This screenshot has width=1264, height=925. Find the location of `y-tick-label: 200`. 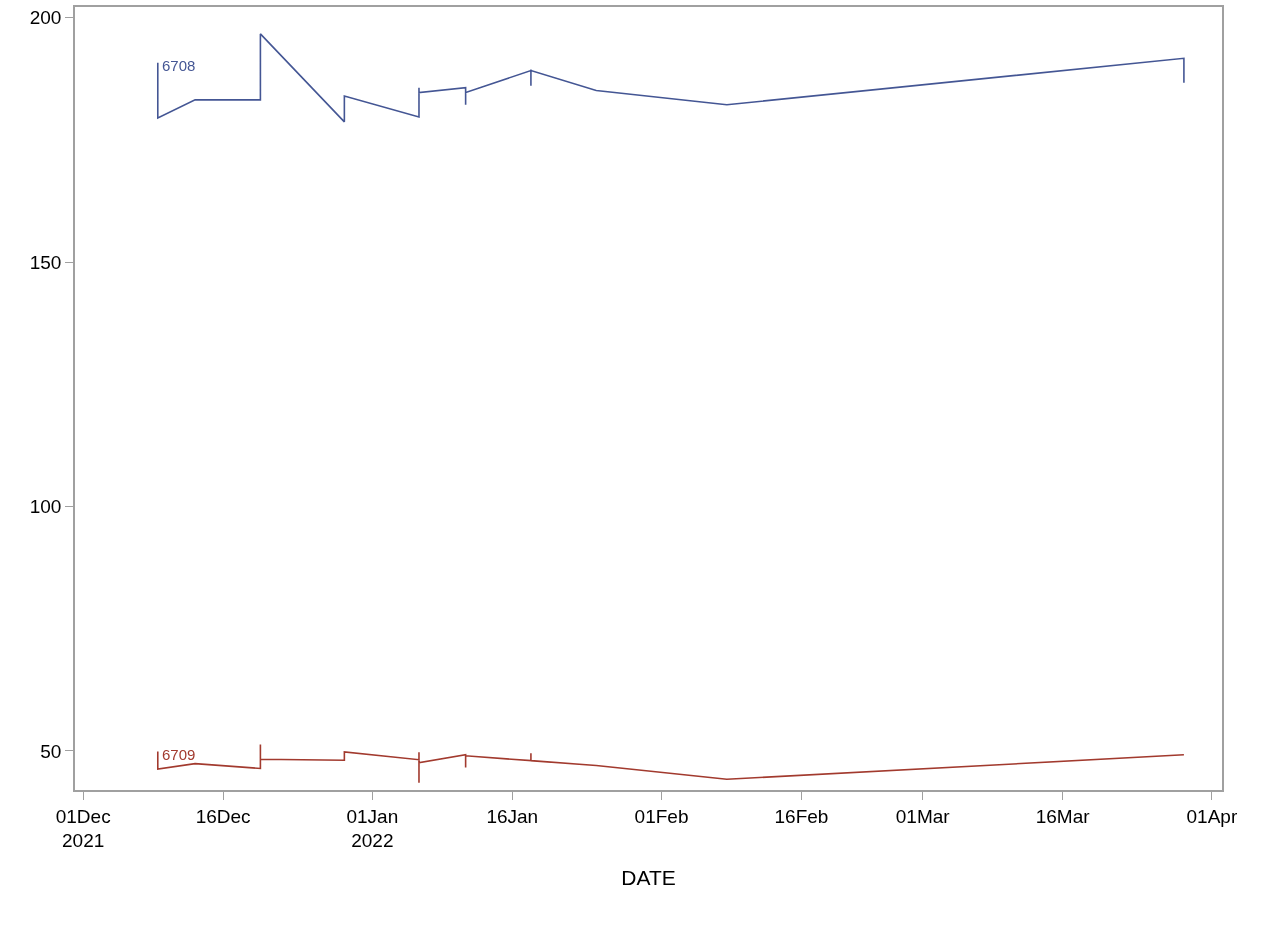

y-tick-label: 200 is located at coordinates (45, 18).